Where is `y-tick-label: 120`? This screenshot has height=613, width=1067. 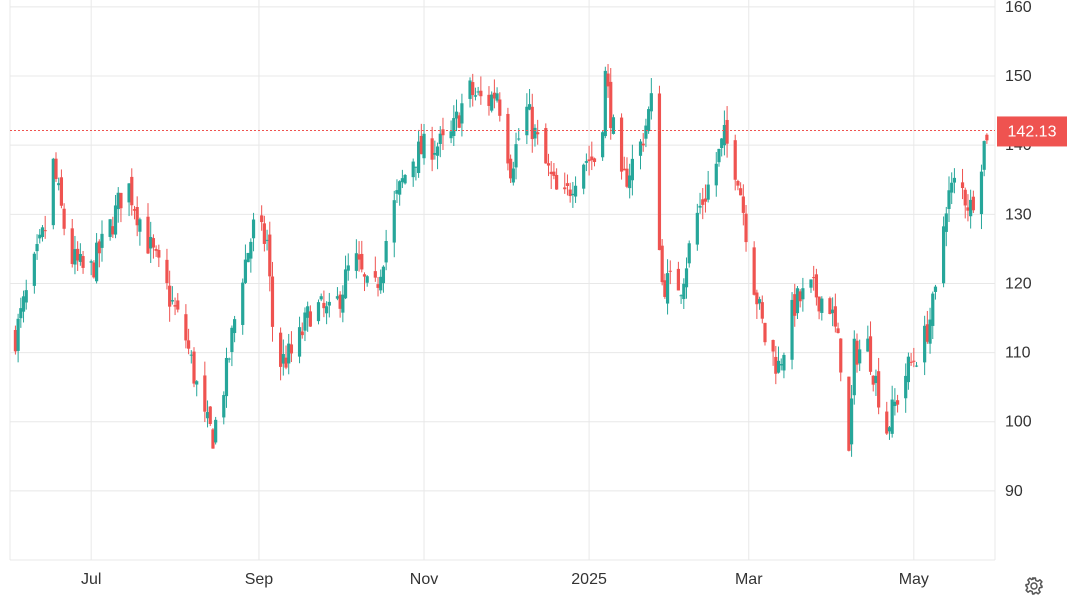
y-tick-label: 120 is located at coordinates (1018, 283).